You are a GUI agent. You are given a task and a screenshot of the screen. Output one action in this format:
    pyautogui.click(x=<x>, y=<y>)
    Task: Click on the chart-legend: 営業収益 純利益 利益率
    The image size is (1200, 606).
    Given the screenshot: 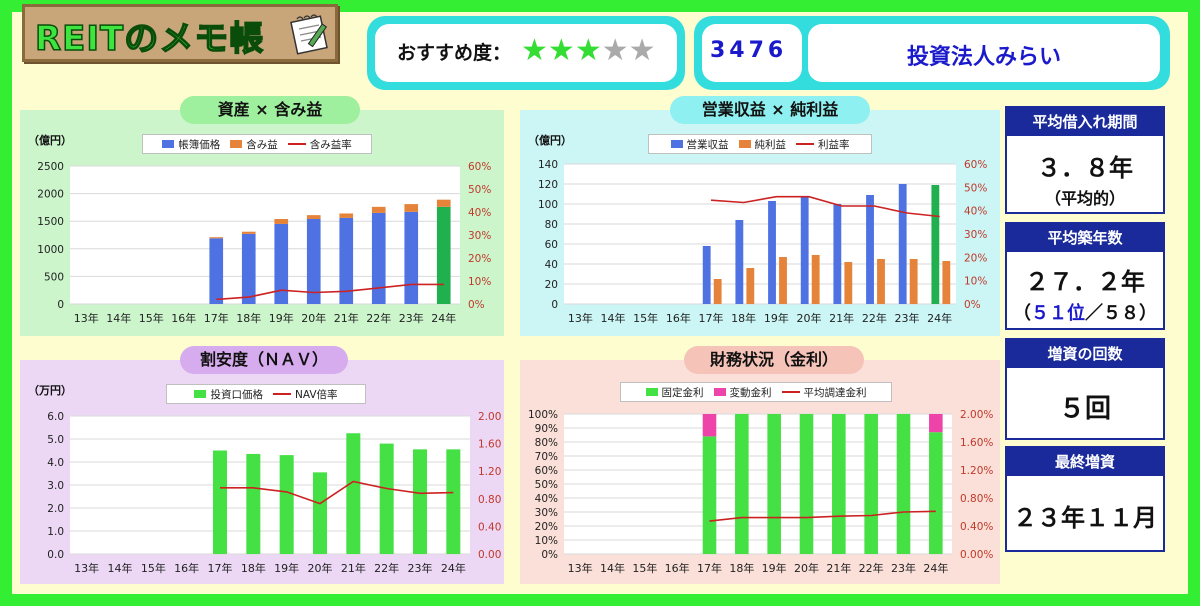 What is the action you would take?
    pyautogui.click(x=760, y=144)
    